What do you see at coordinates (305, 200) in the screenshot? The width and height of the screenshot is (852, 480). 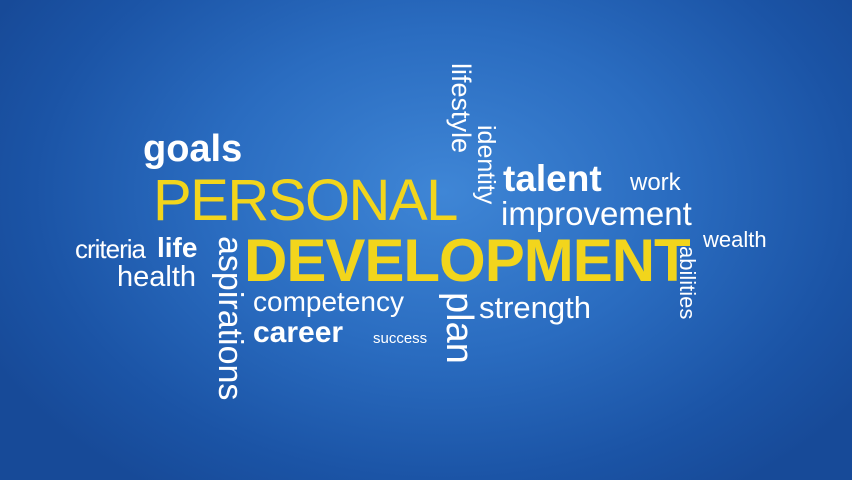 I see `word-personal: PERSONAL` at bounding box center [305, 200].